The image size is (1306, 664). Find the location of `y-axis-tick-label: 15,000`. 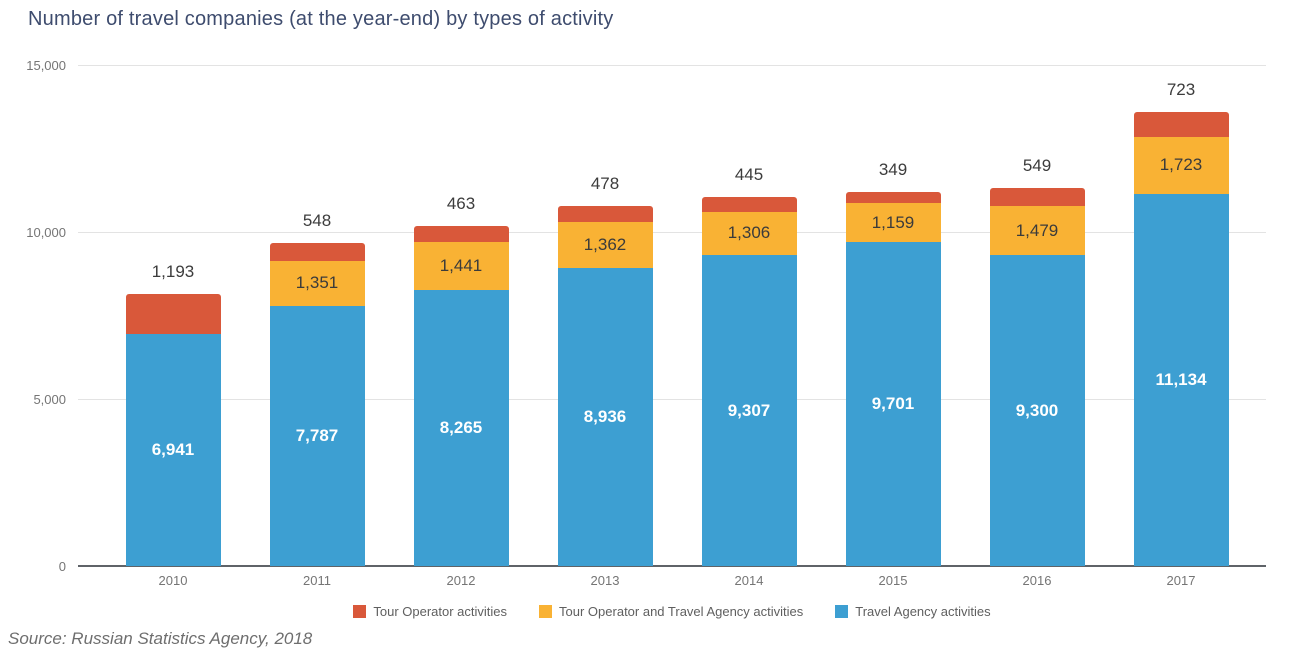

y-axis-tick-label: 15,000 is located at coordinates (46, 65).